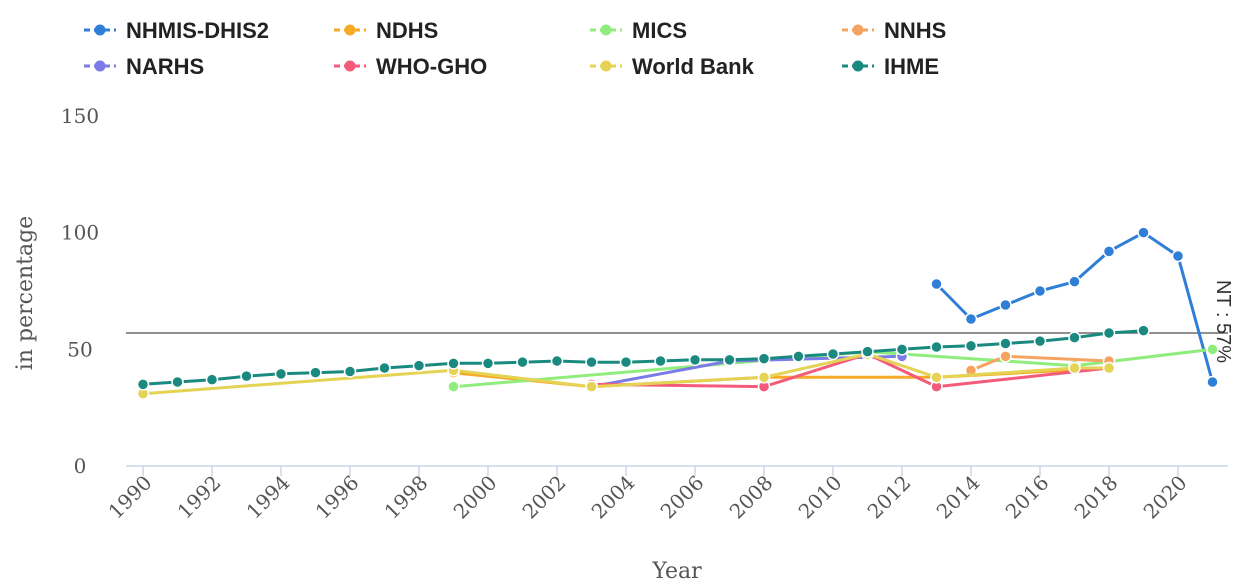  I want to click on x-tick-label: 1992, so click(199, 497).